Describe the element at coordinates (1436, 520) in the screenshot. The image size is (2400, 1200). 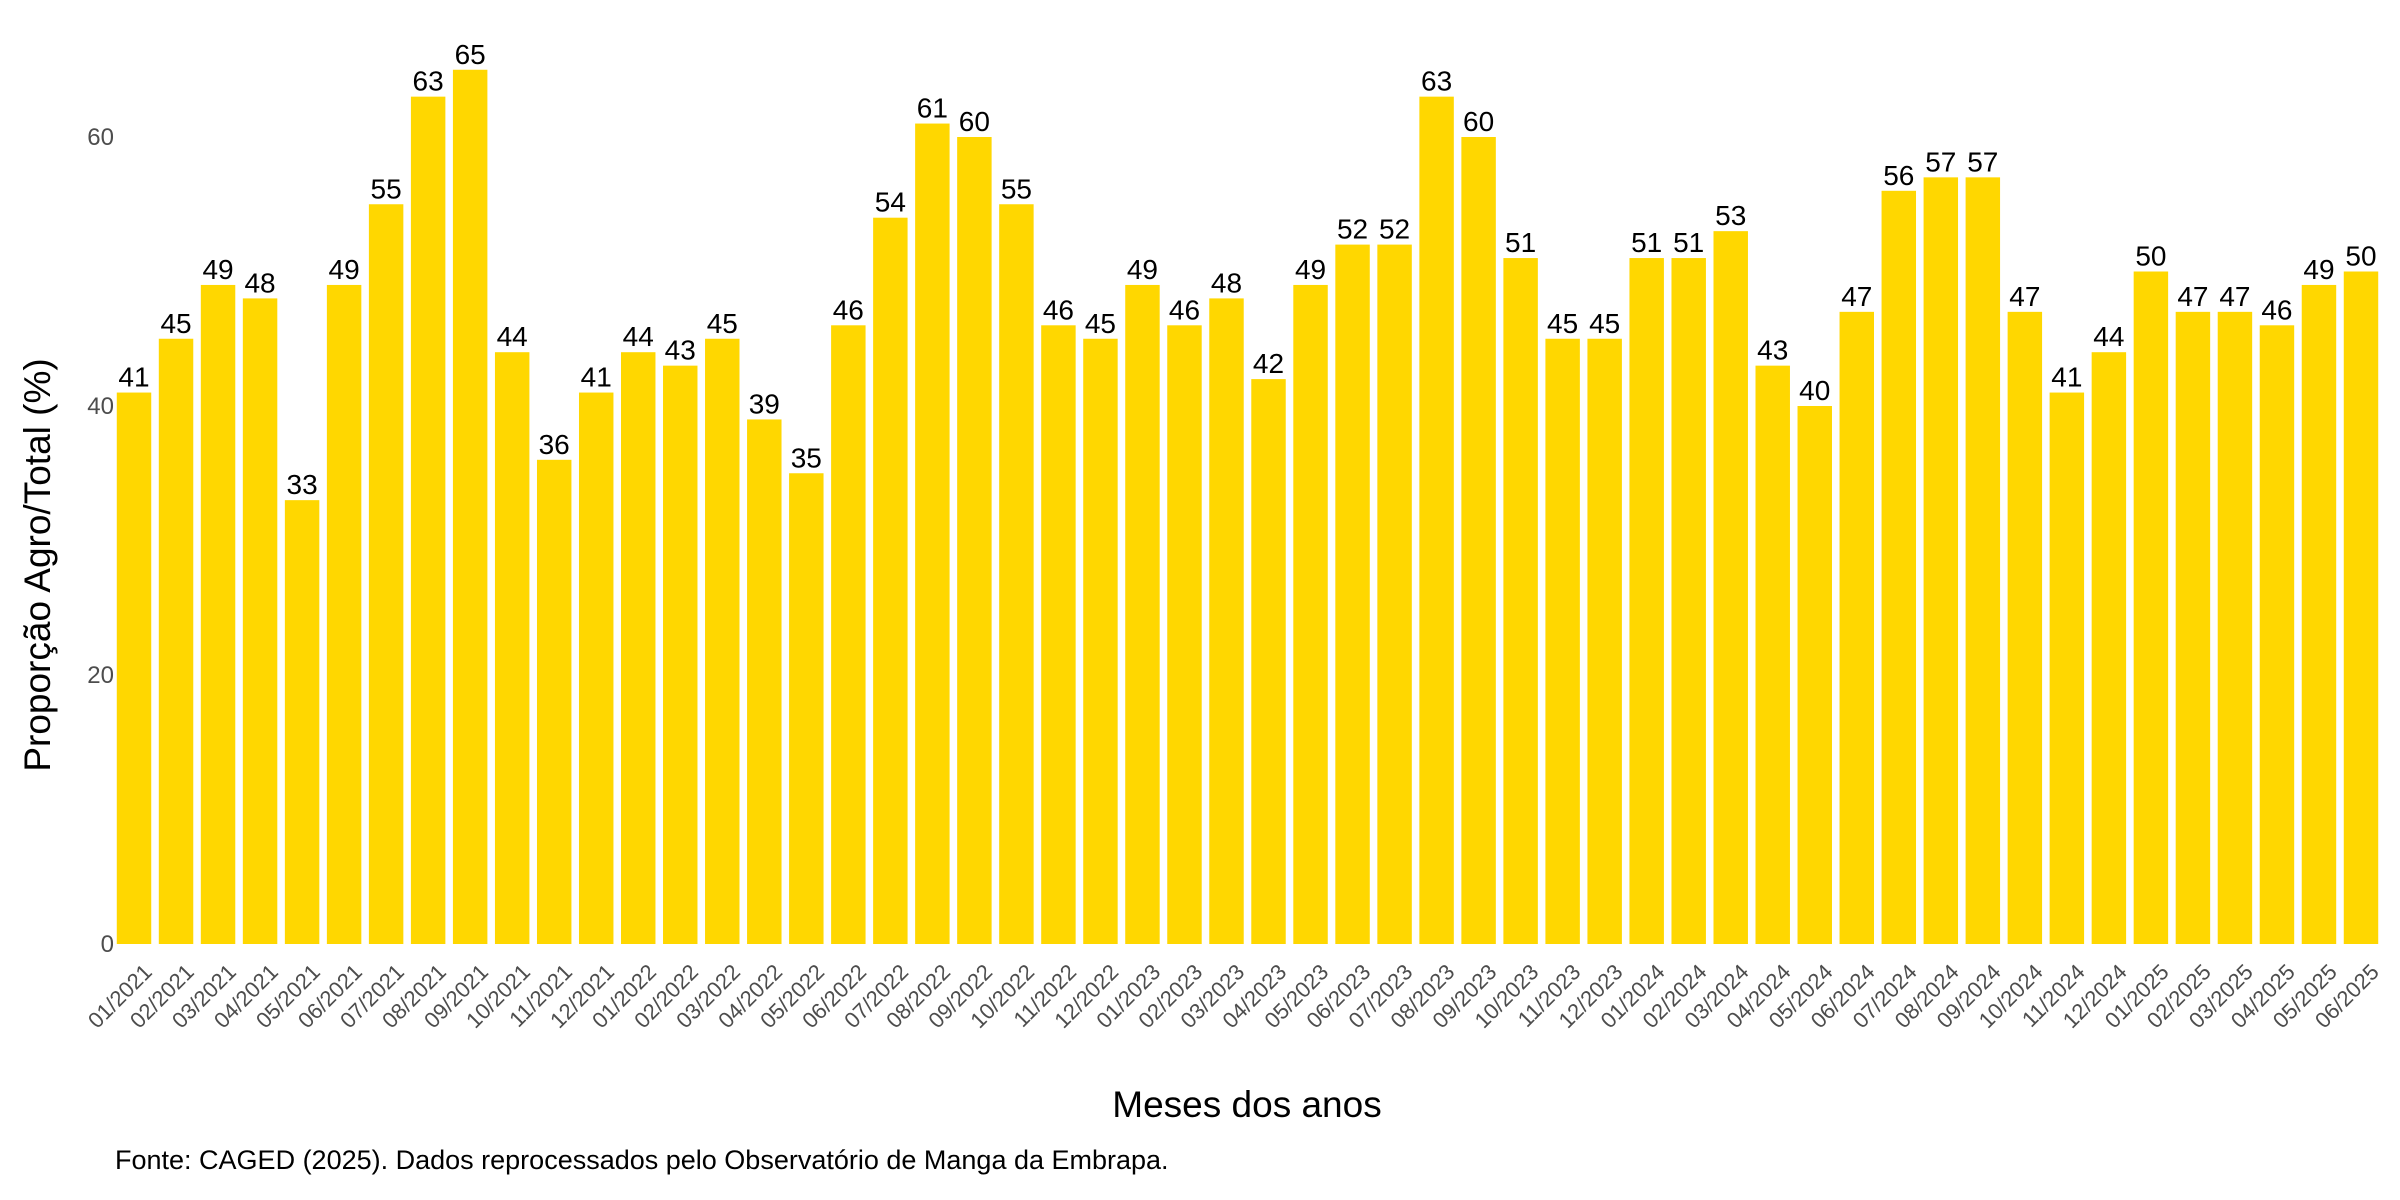
I see `bar-08-2023` at that location.